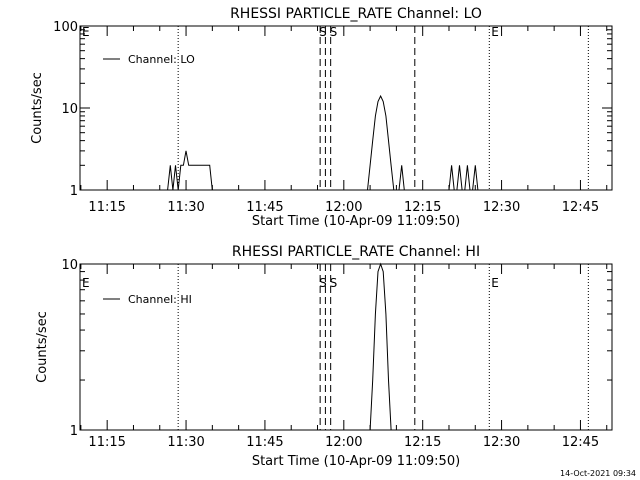 The image size is (640, 480). What do you see at coordinates (356, 461) in the screenshot?
I see `x-axis-label-hi: Start Time (10-Apr-09 11:09:50)` at bounding box center [356, 461].